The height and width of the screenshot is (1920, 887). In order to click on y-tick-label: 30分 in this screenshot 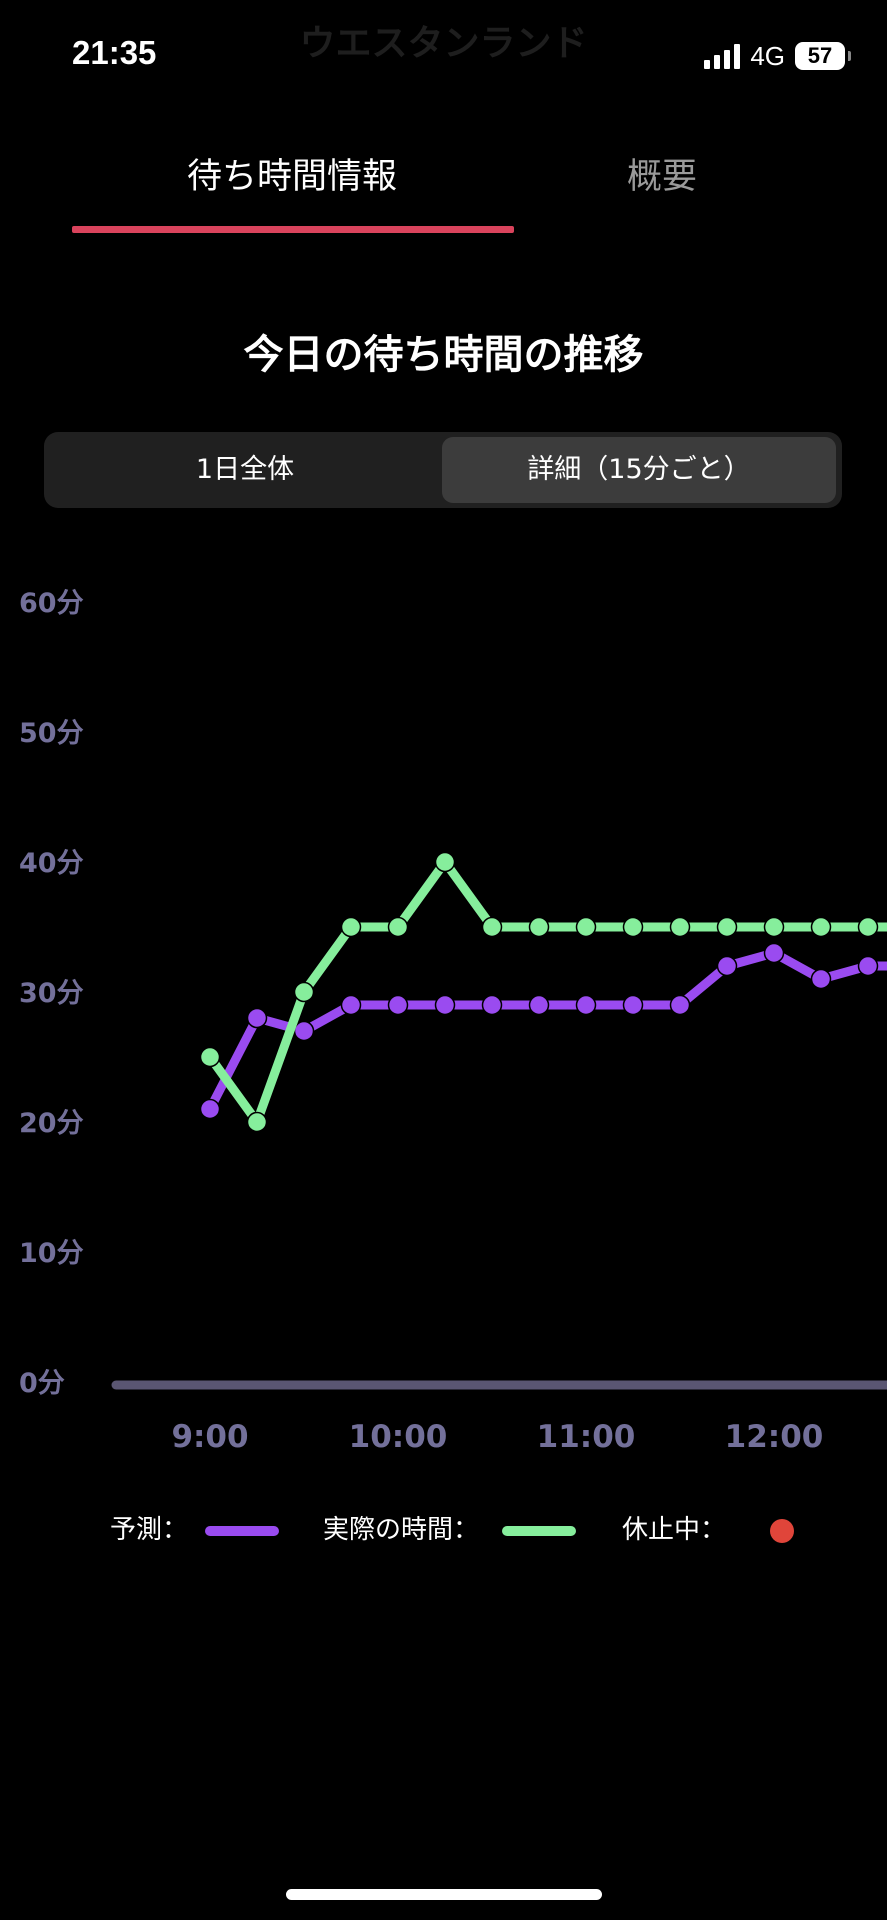, I will do `click(51, 993)`.